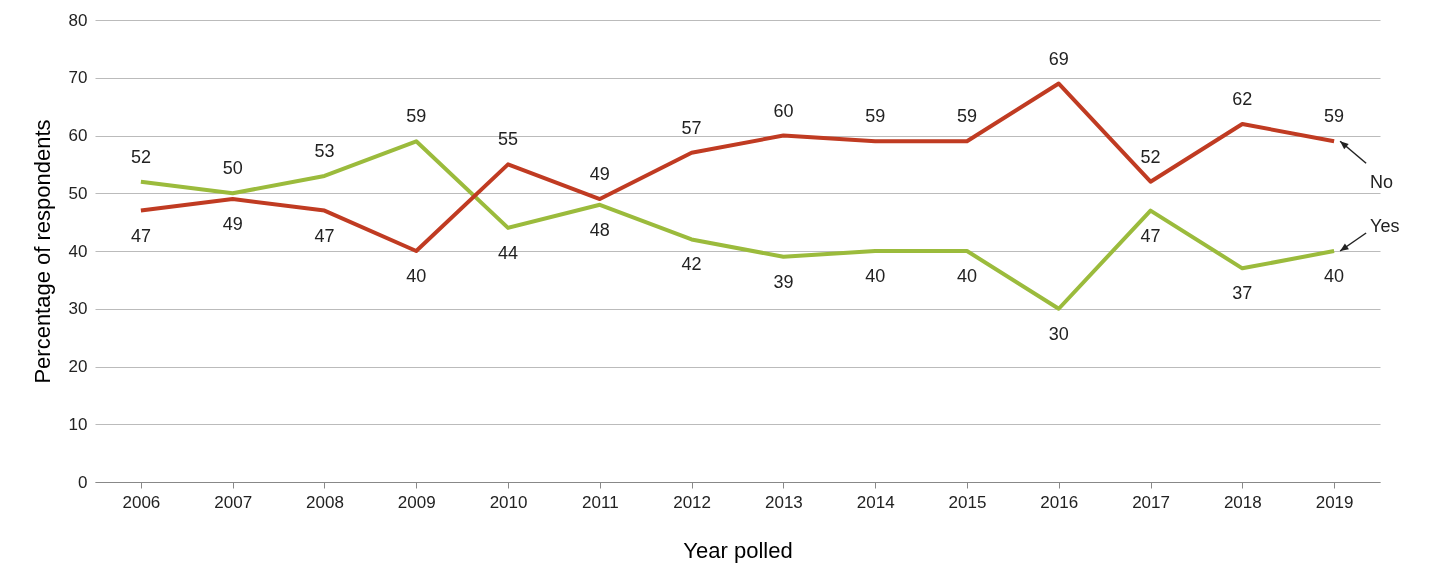  What do you see at coordinates (83, 482) in the screenshot?
I see `y-tick-label: 0` at bounding box center [83, 482].